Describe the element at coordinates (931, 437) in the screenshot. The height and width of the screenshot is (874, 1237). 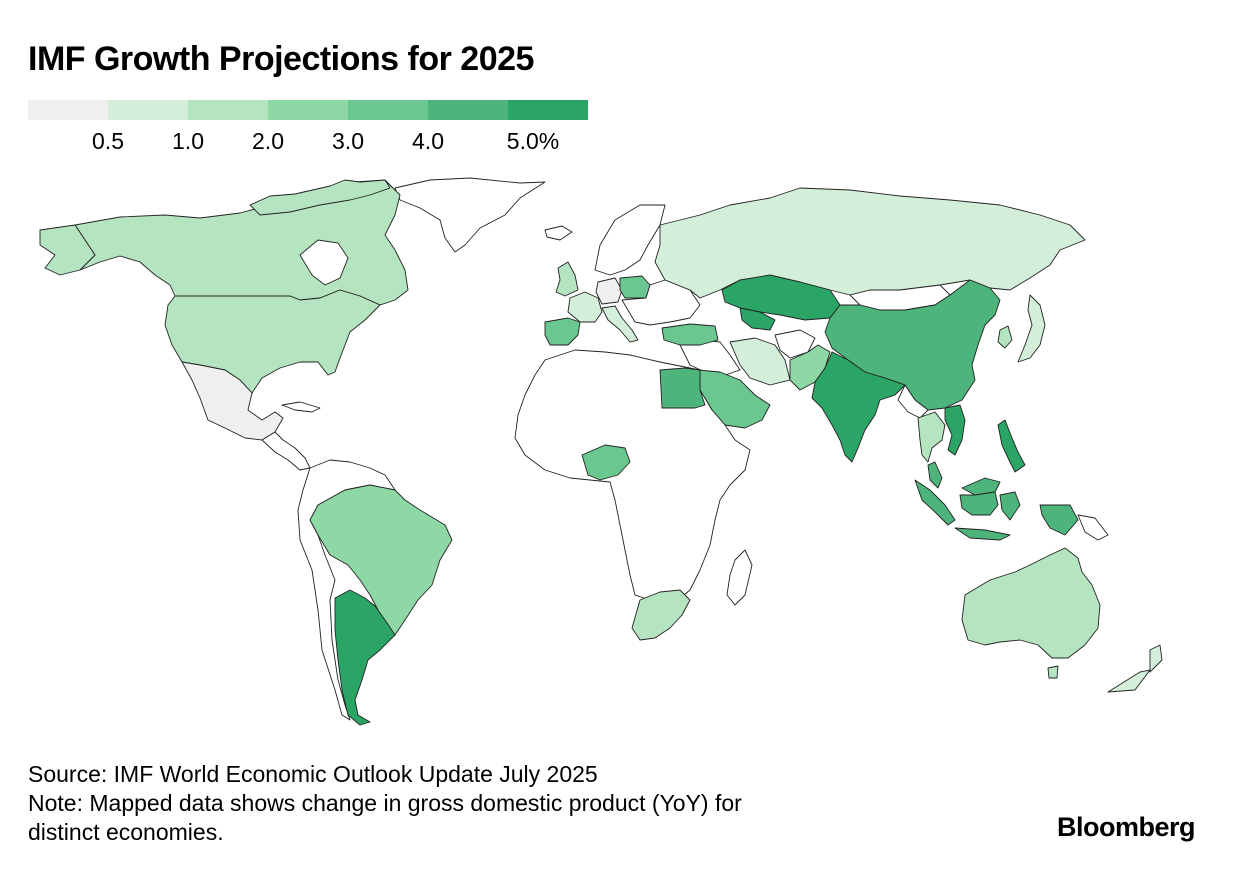
I see `country-thailand` at that location.